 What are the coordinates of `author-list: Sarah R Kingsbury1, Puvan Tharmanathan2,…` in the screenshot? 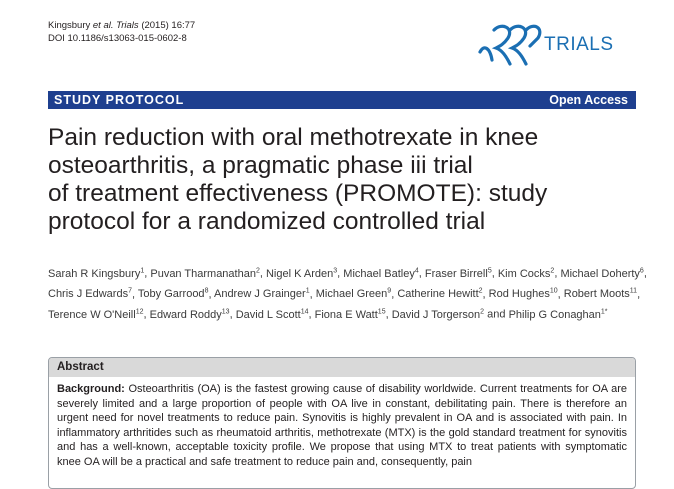 It's located at (347, 294).